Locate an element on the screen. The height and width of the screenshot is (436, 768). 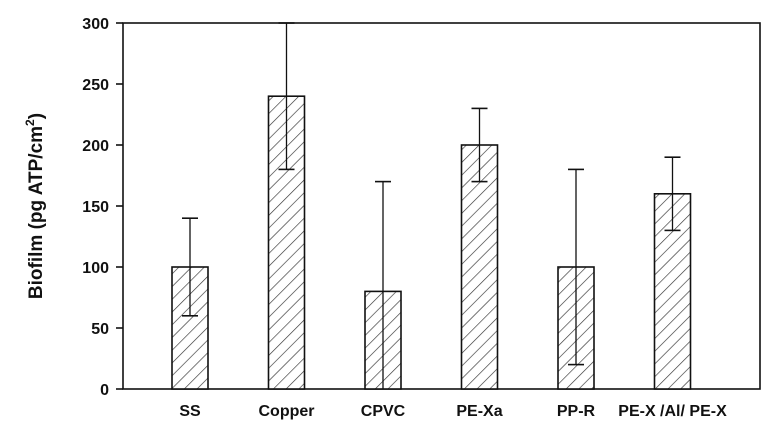
x-tick-label: CPVC is located at coordinates (383, 411).